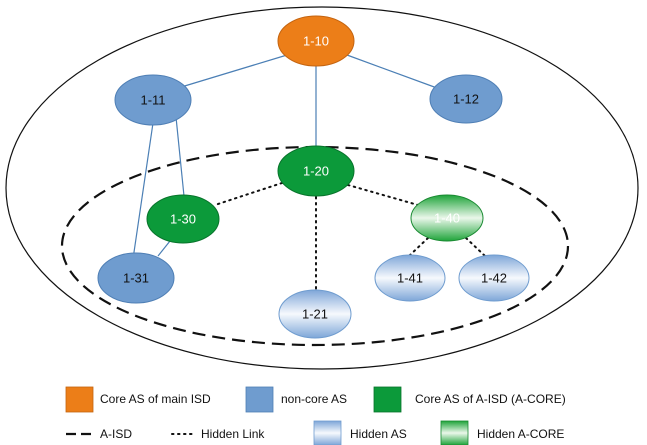 The width and height of the screenshot is (647, 445). What do you see at coordinates (155, 399) in the screenshot?
I see `svg-text: Core AS of main ISD` at bounding box center [155, 399].